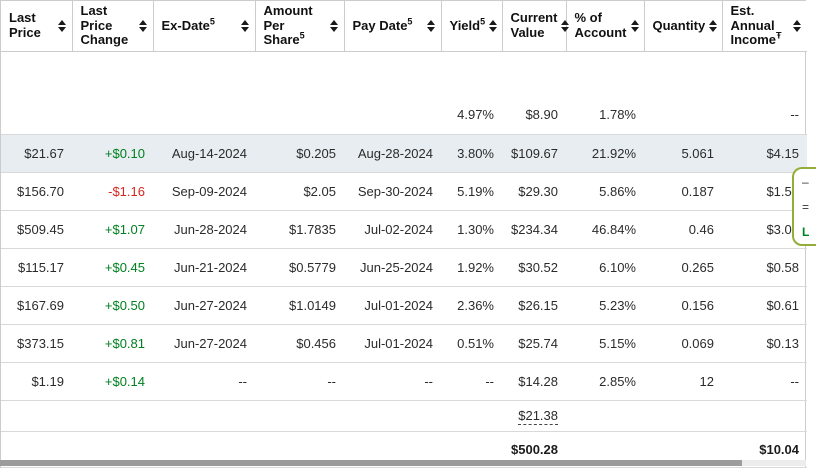 This screenshot has height=469, width=816. What do you see at coordinates (683, 416) in the screenshot?
I see `cell-quantity` at bounding box center [683, 416].